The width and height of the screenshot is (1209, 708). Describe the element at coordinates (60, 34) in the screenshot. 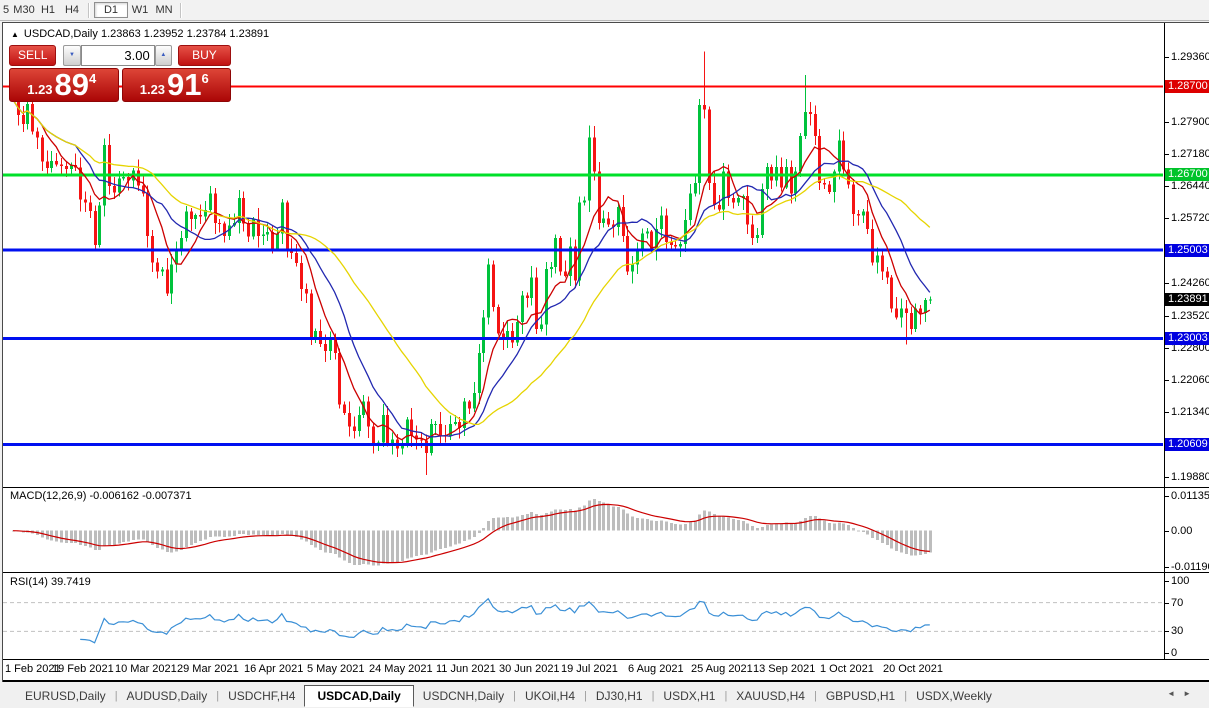

I see `chart-symbol-label: USDCAD,Daily` at that location.